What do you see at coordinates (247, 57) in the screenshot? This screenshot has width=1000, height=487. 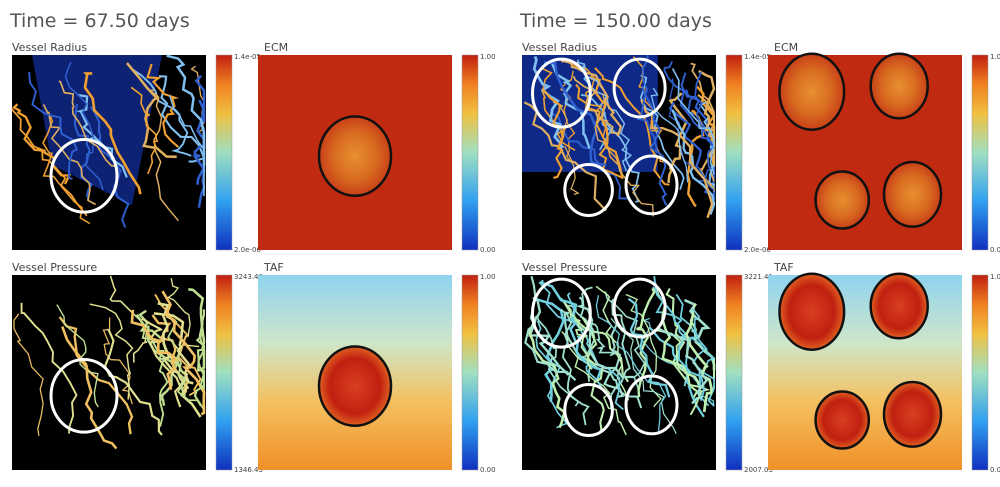 I see `colorbar-max: 1.4e-05` at bounding box center [247, 57].